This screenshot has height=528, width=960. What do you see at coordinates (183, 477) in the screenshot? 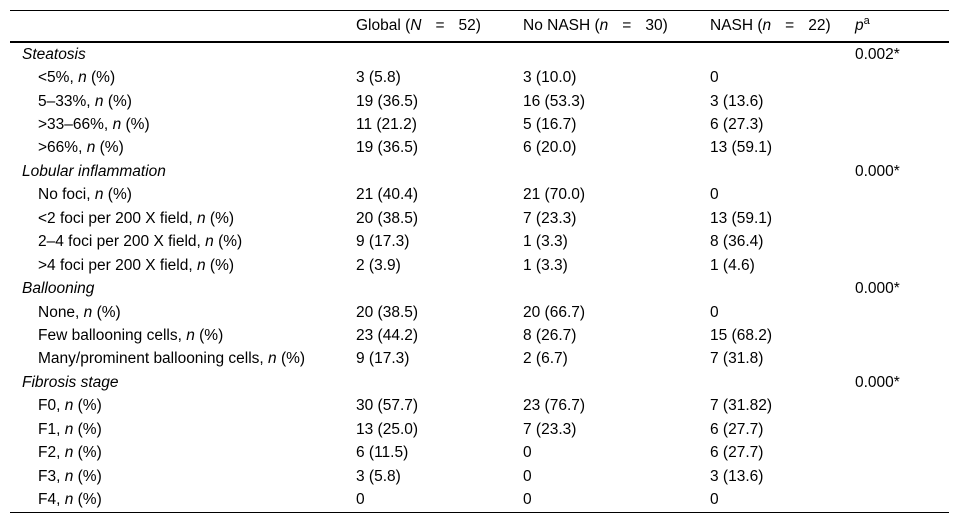
I see `row-label: F3, n (%)` at bounding box center [183, 477].